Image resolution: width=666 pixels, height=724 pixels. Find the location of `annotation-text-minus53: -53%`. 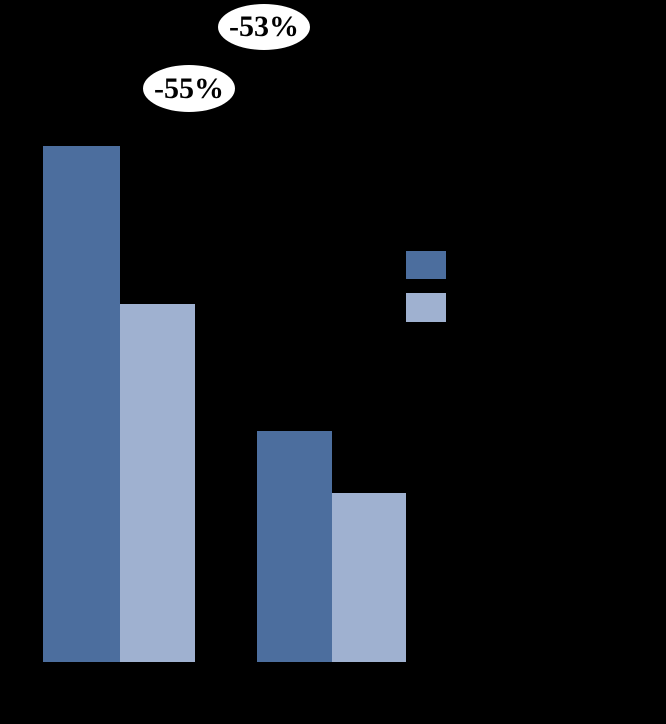

annotation-text-minus53: -53% is located at coordinates (264, 26).